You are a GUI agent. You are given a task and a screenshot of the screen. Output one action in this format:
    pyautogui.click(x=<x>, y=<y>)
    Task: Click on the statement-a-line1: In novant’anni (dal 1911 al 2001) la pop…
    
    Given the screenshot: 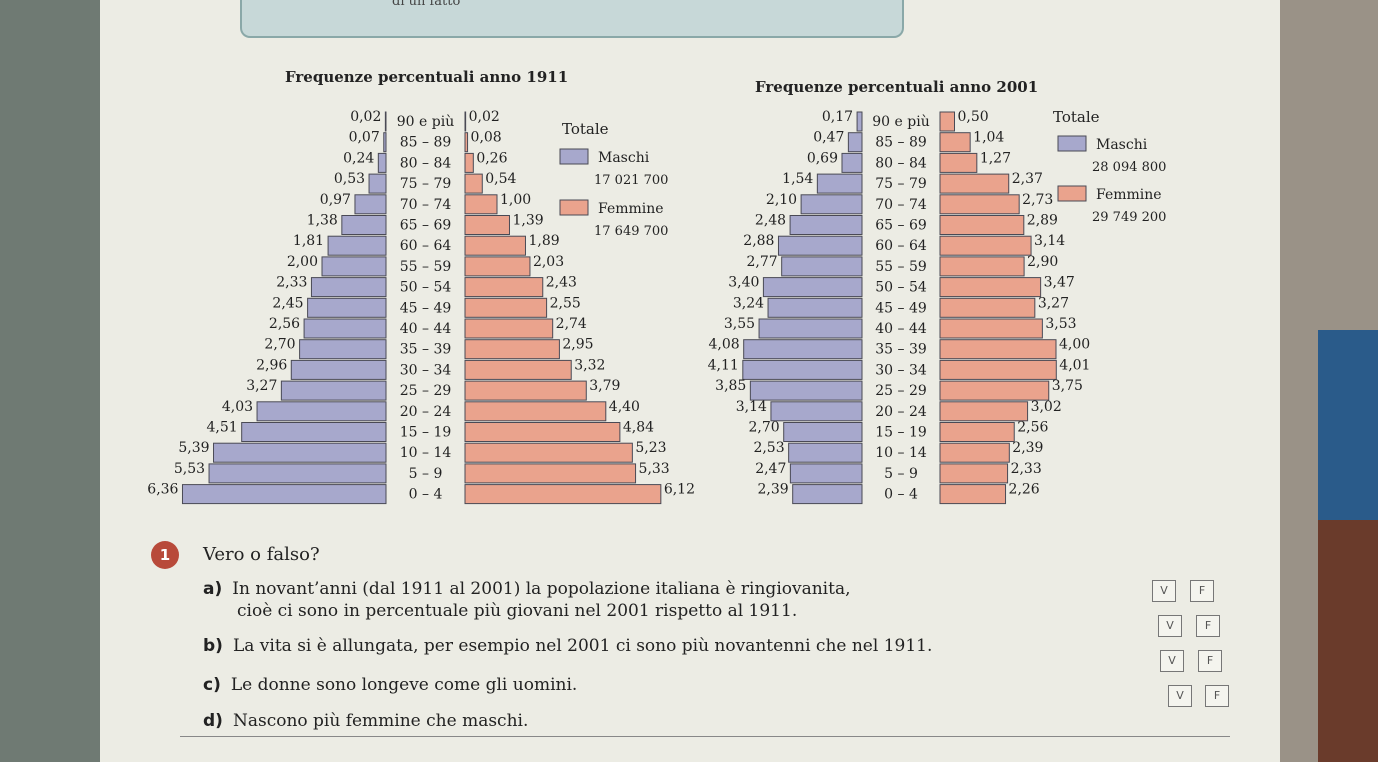 What is the action you would take?
    pyautogui.click(x=541, y=589)
    